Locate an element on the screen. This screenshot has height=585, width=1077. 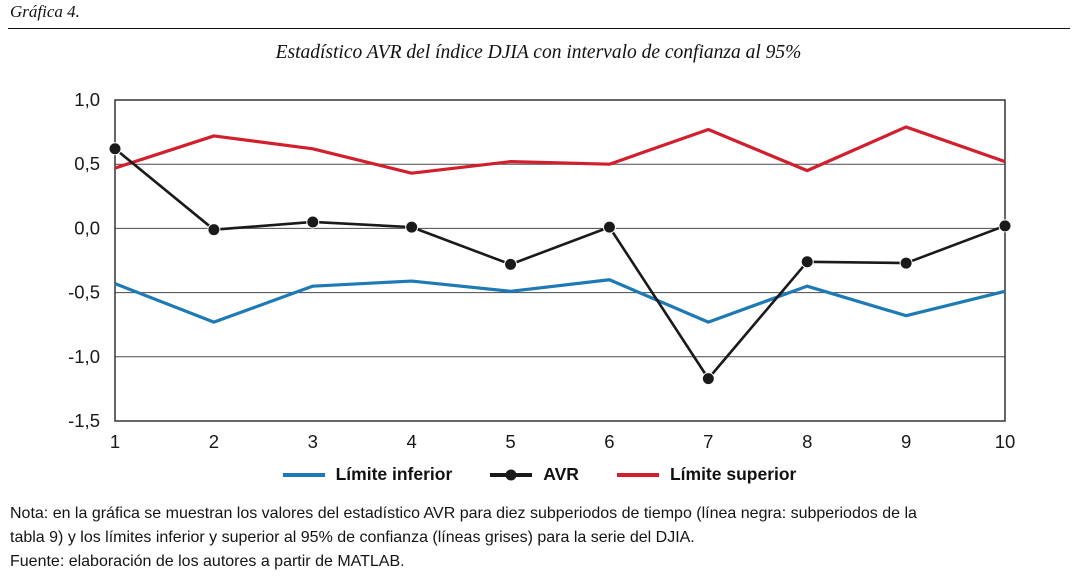
legend-label-avr: AVR is located at coordinates (561, 474).